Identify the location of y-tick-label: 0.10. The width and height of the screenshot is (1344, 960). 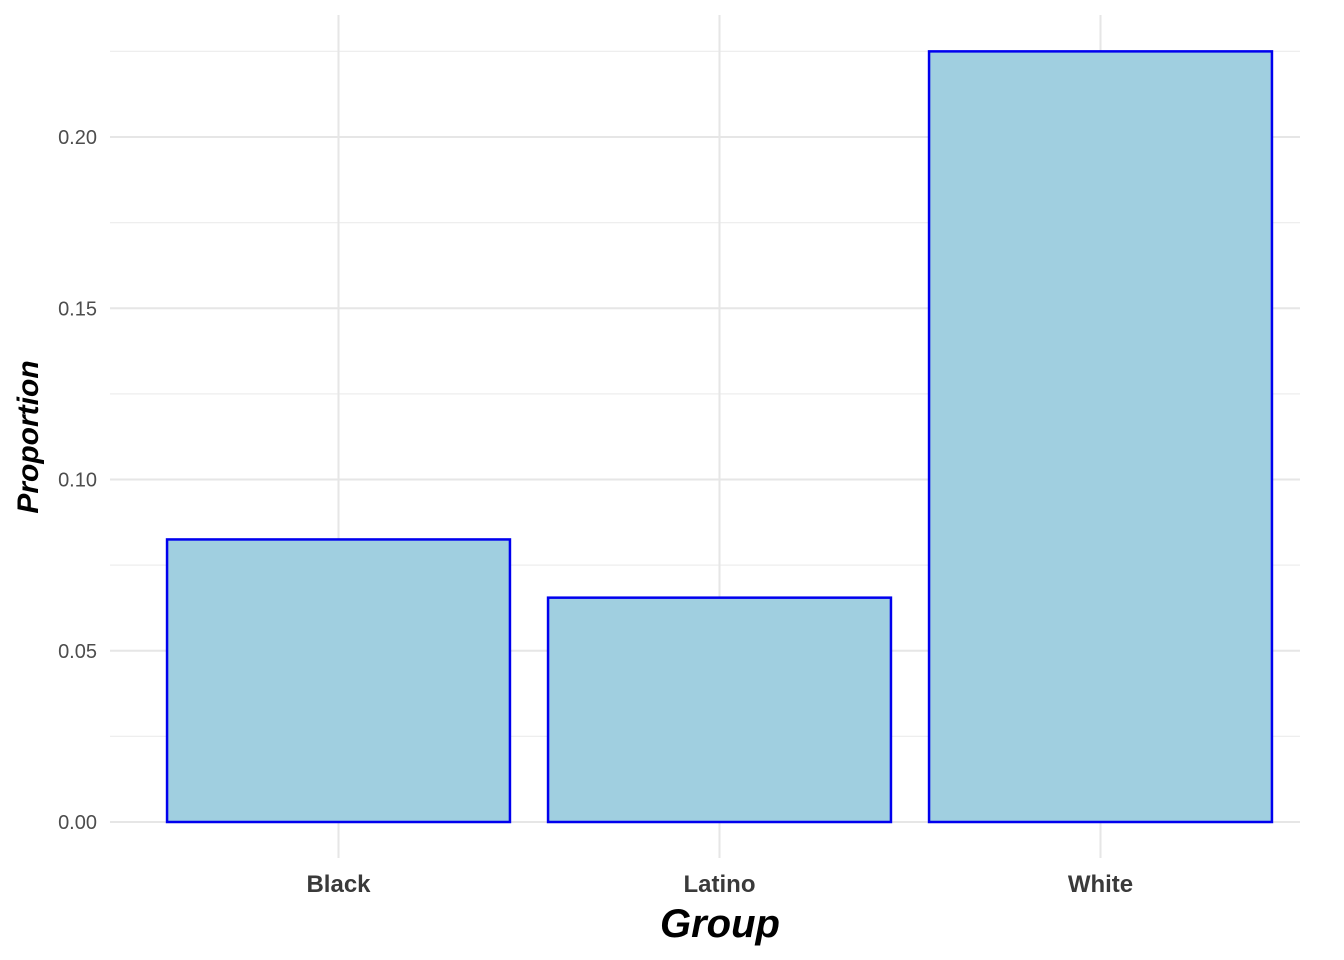
(77, 481).